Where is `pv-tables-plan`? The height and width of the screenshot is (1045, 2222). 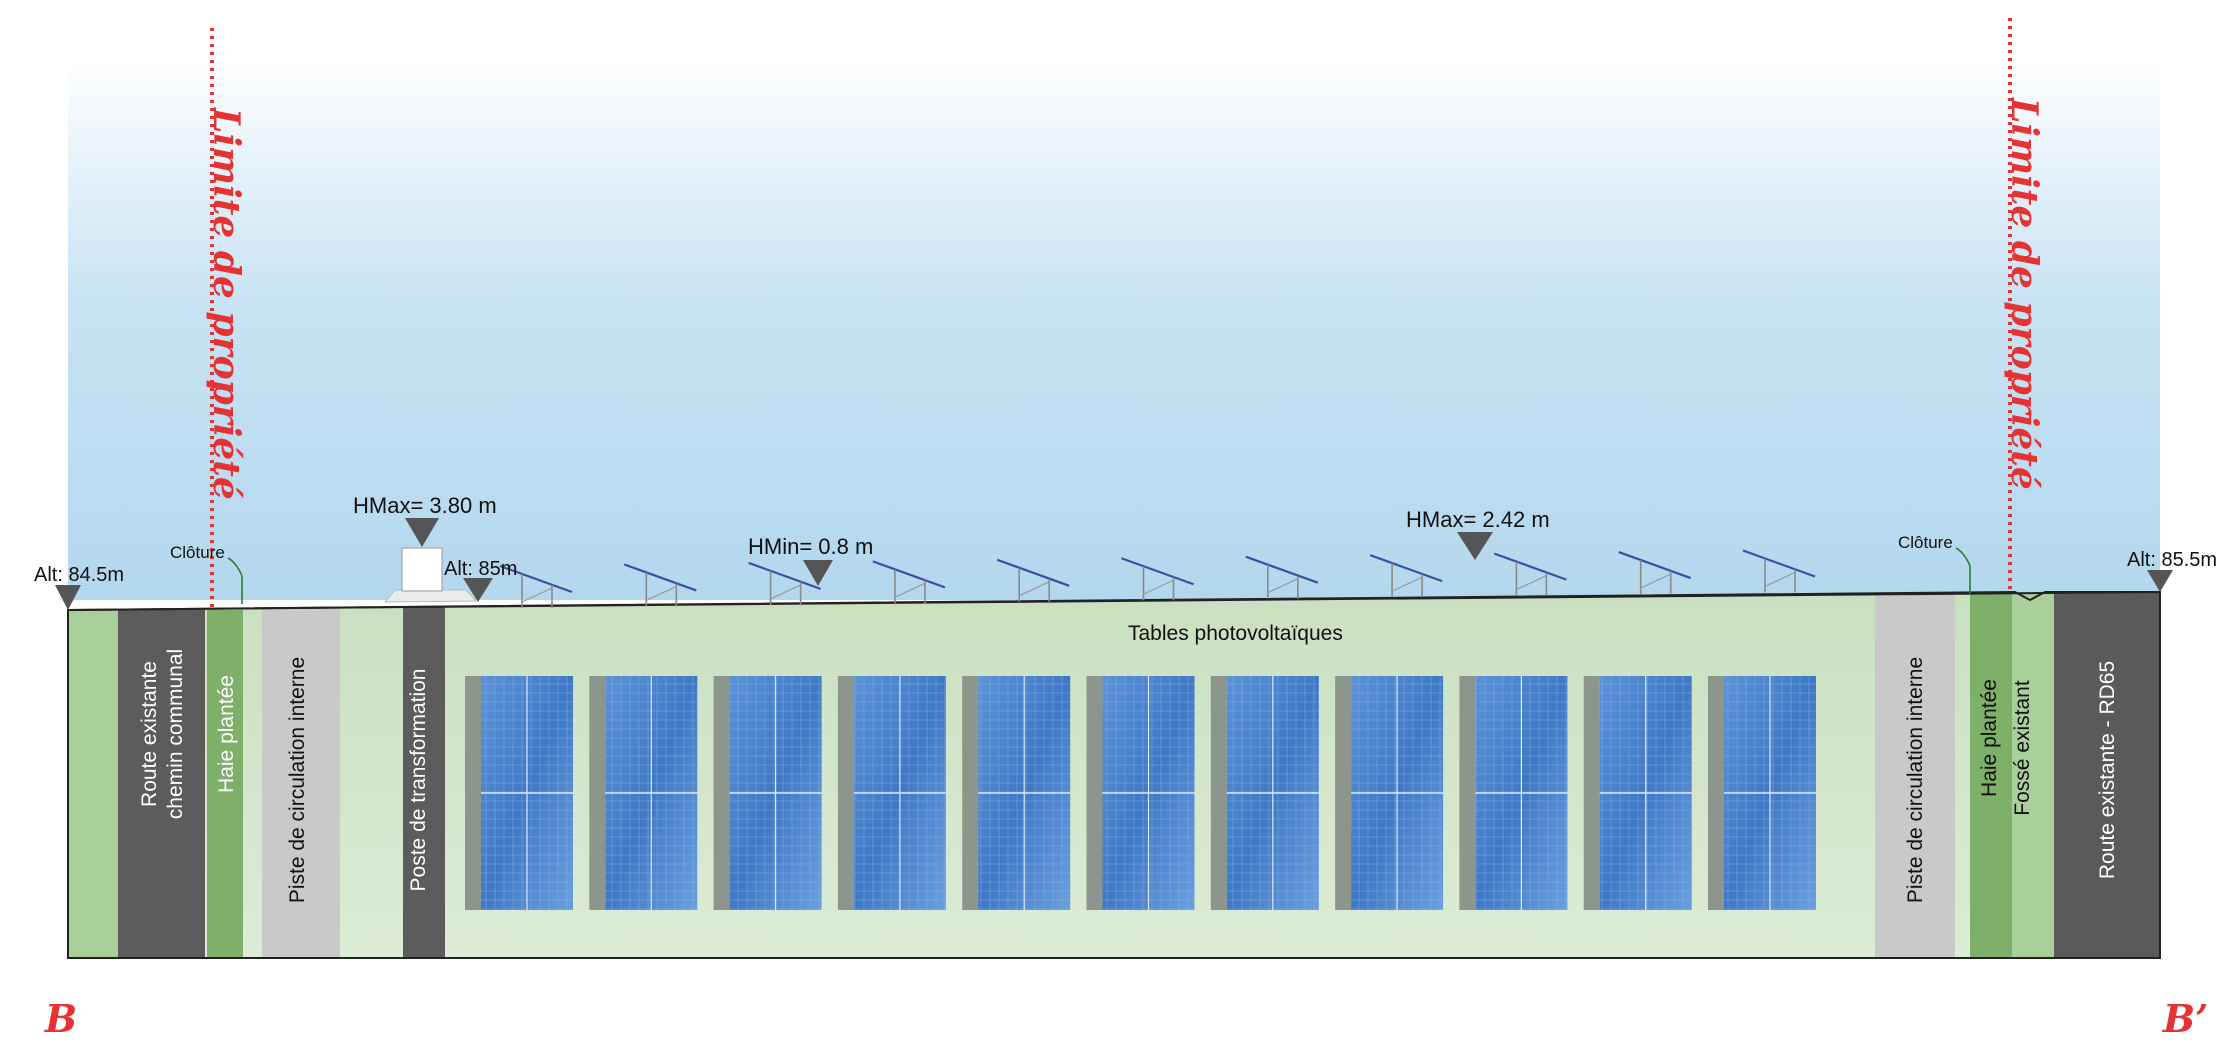
pv-tables-plan is located at coordinates (1140, 793).